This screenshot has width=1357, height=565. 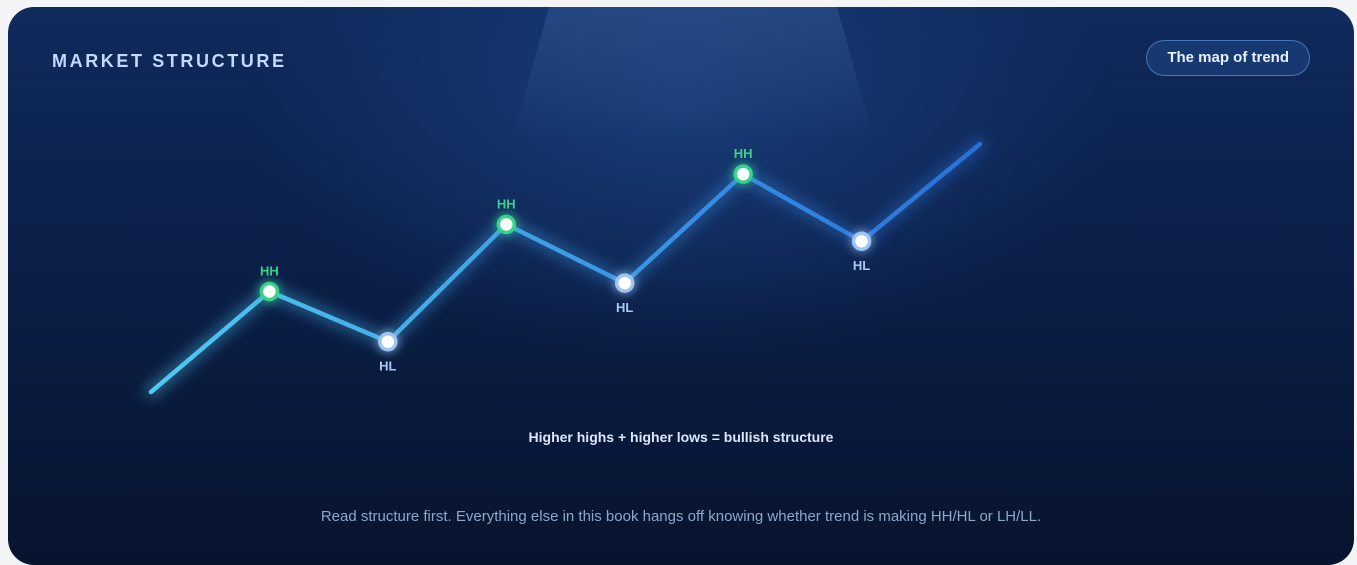 I want to click on card-title: MARKET STRUCTURE, so click(x=169, y=61).